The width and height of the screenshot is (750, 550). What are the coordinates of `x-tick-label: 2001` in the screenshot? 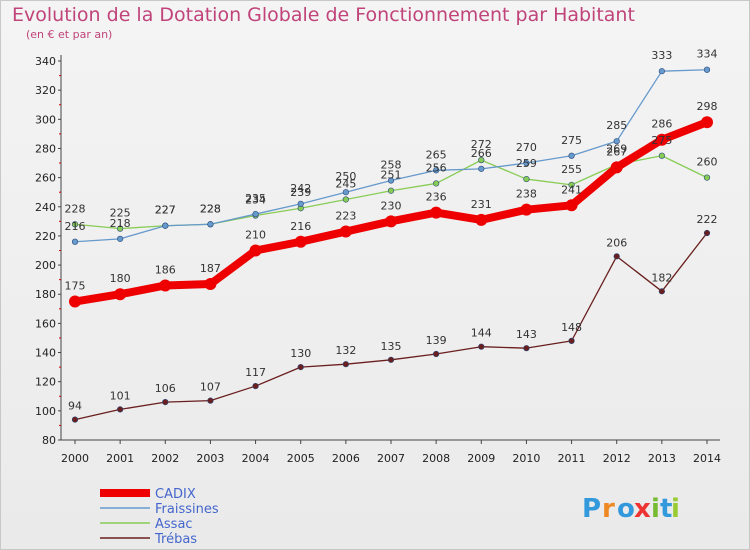 It's located at (120, 458).